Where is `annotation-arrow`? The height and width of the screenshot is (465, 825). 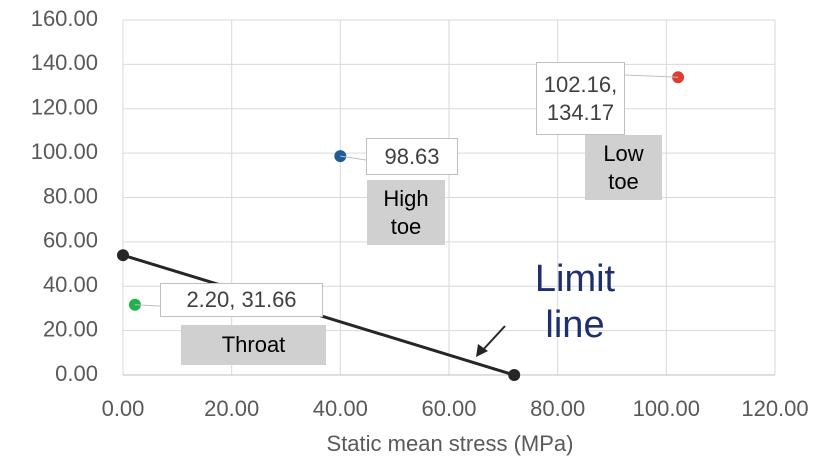 annotation-arrow is located at coordinates (493, 339).